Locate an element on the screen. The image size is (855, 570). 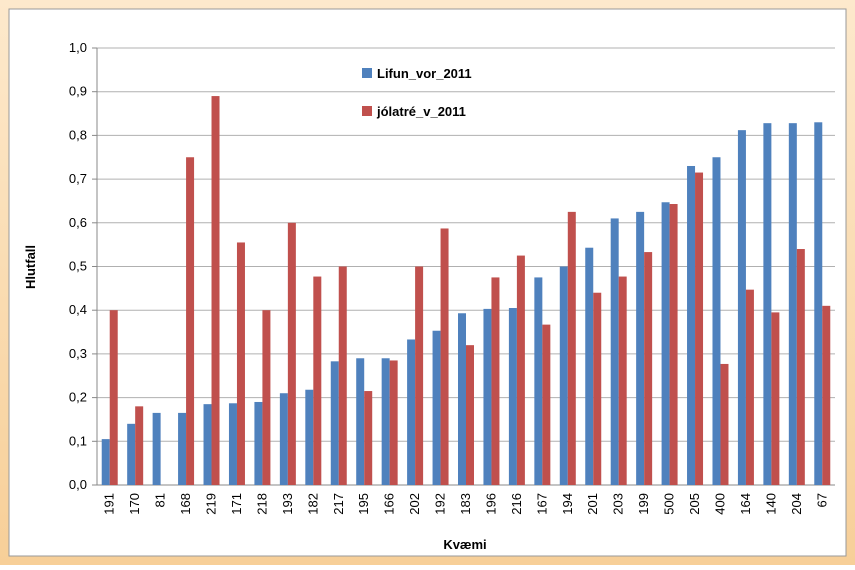
x-tick-label: 182 is located at coordinates (312, 504).